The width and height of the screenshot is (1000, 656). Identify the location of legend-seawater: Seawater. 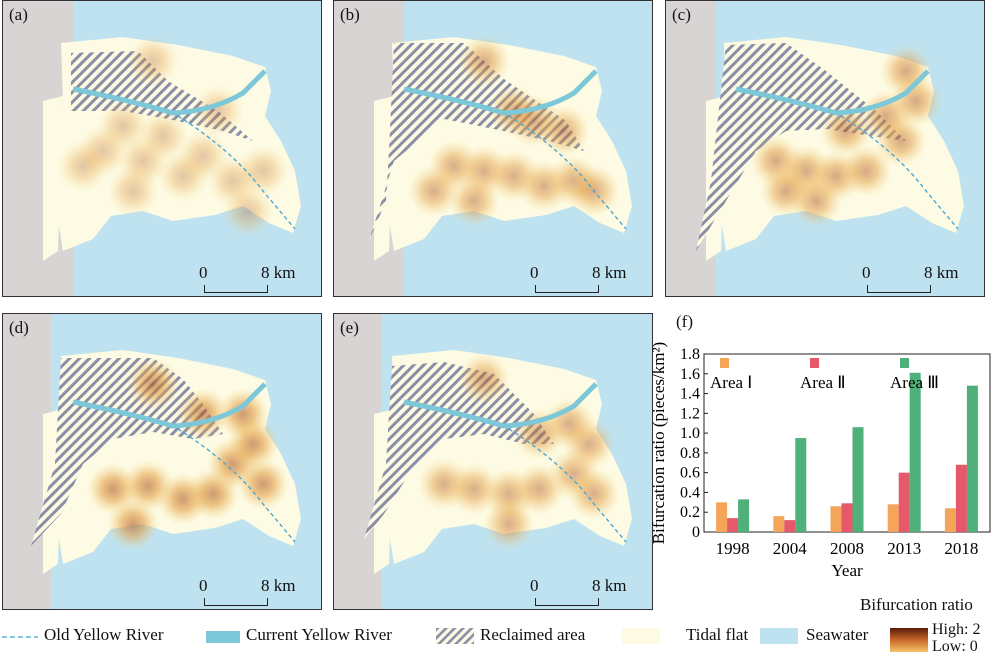
(837, 634).